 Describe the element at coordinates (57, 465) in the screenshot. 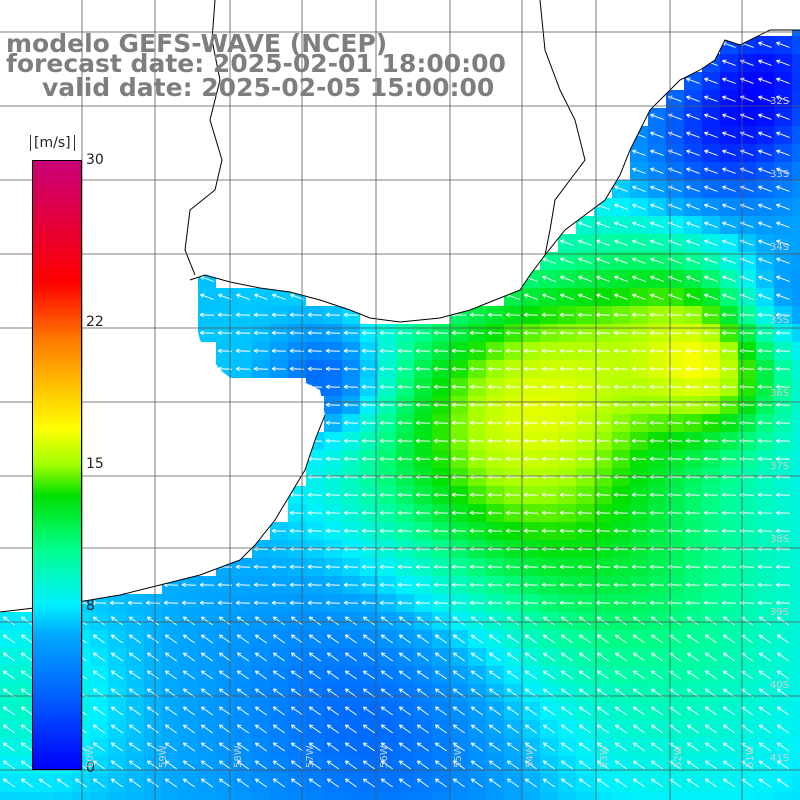

I see `colorbar` at that location.